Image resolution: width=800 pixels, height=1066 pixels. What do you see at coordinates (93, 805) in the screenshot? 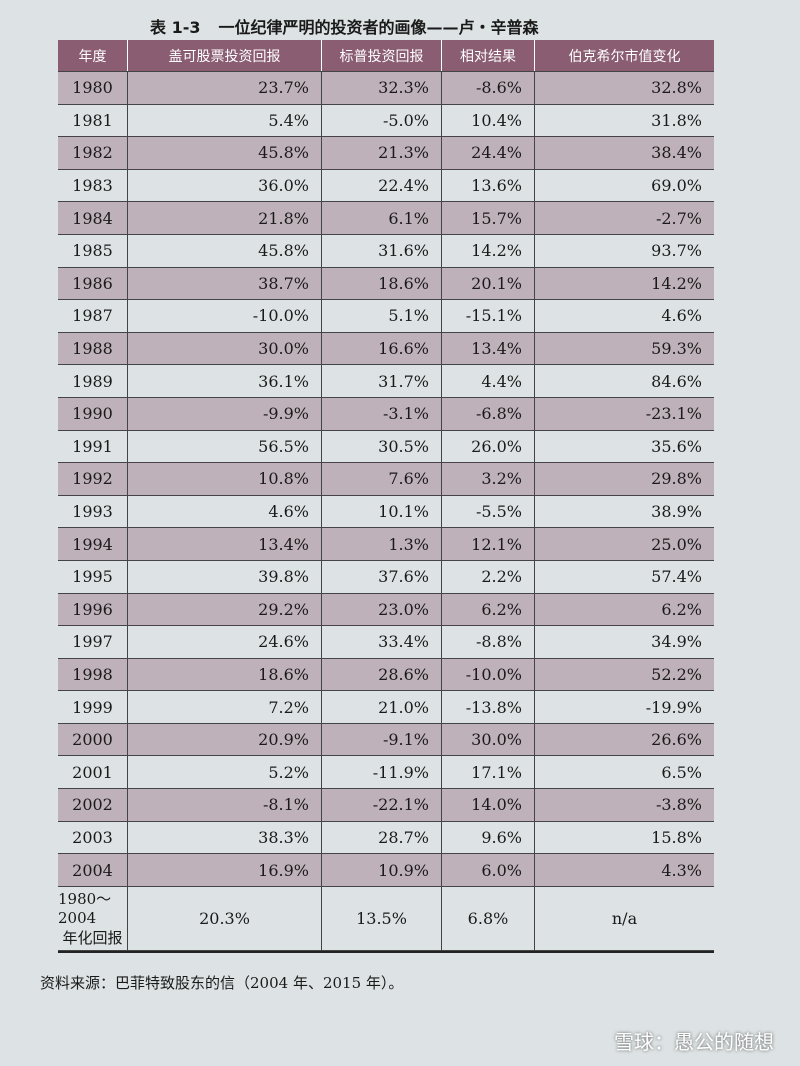
I see `table-cell: 2002` at bounding box center [93, 805].